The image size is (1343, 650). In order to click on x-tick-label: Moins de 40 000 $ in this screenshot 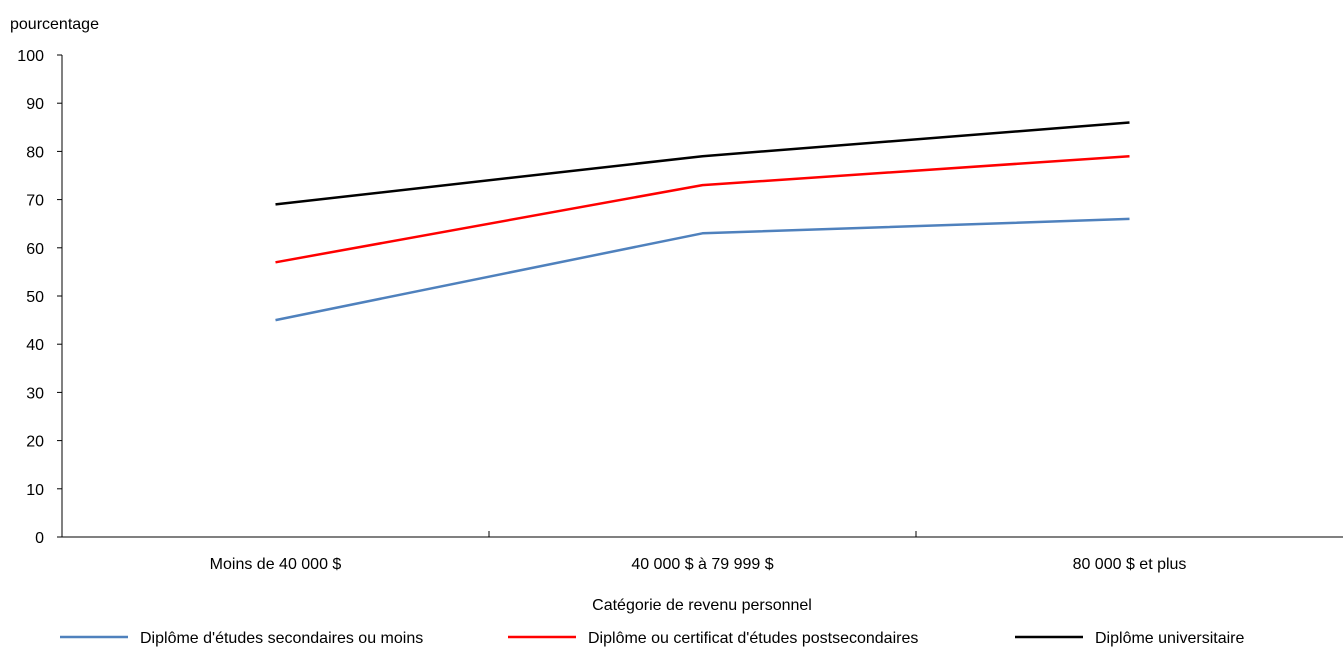, I will do `click(276, 564)`.